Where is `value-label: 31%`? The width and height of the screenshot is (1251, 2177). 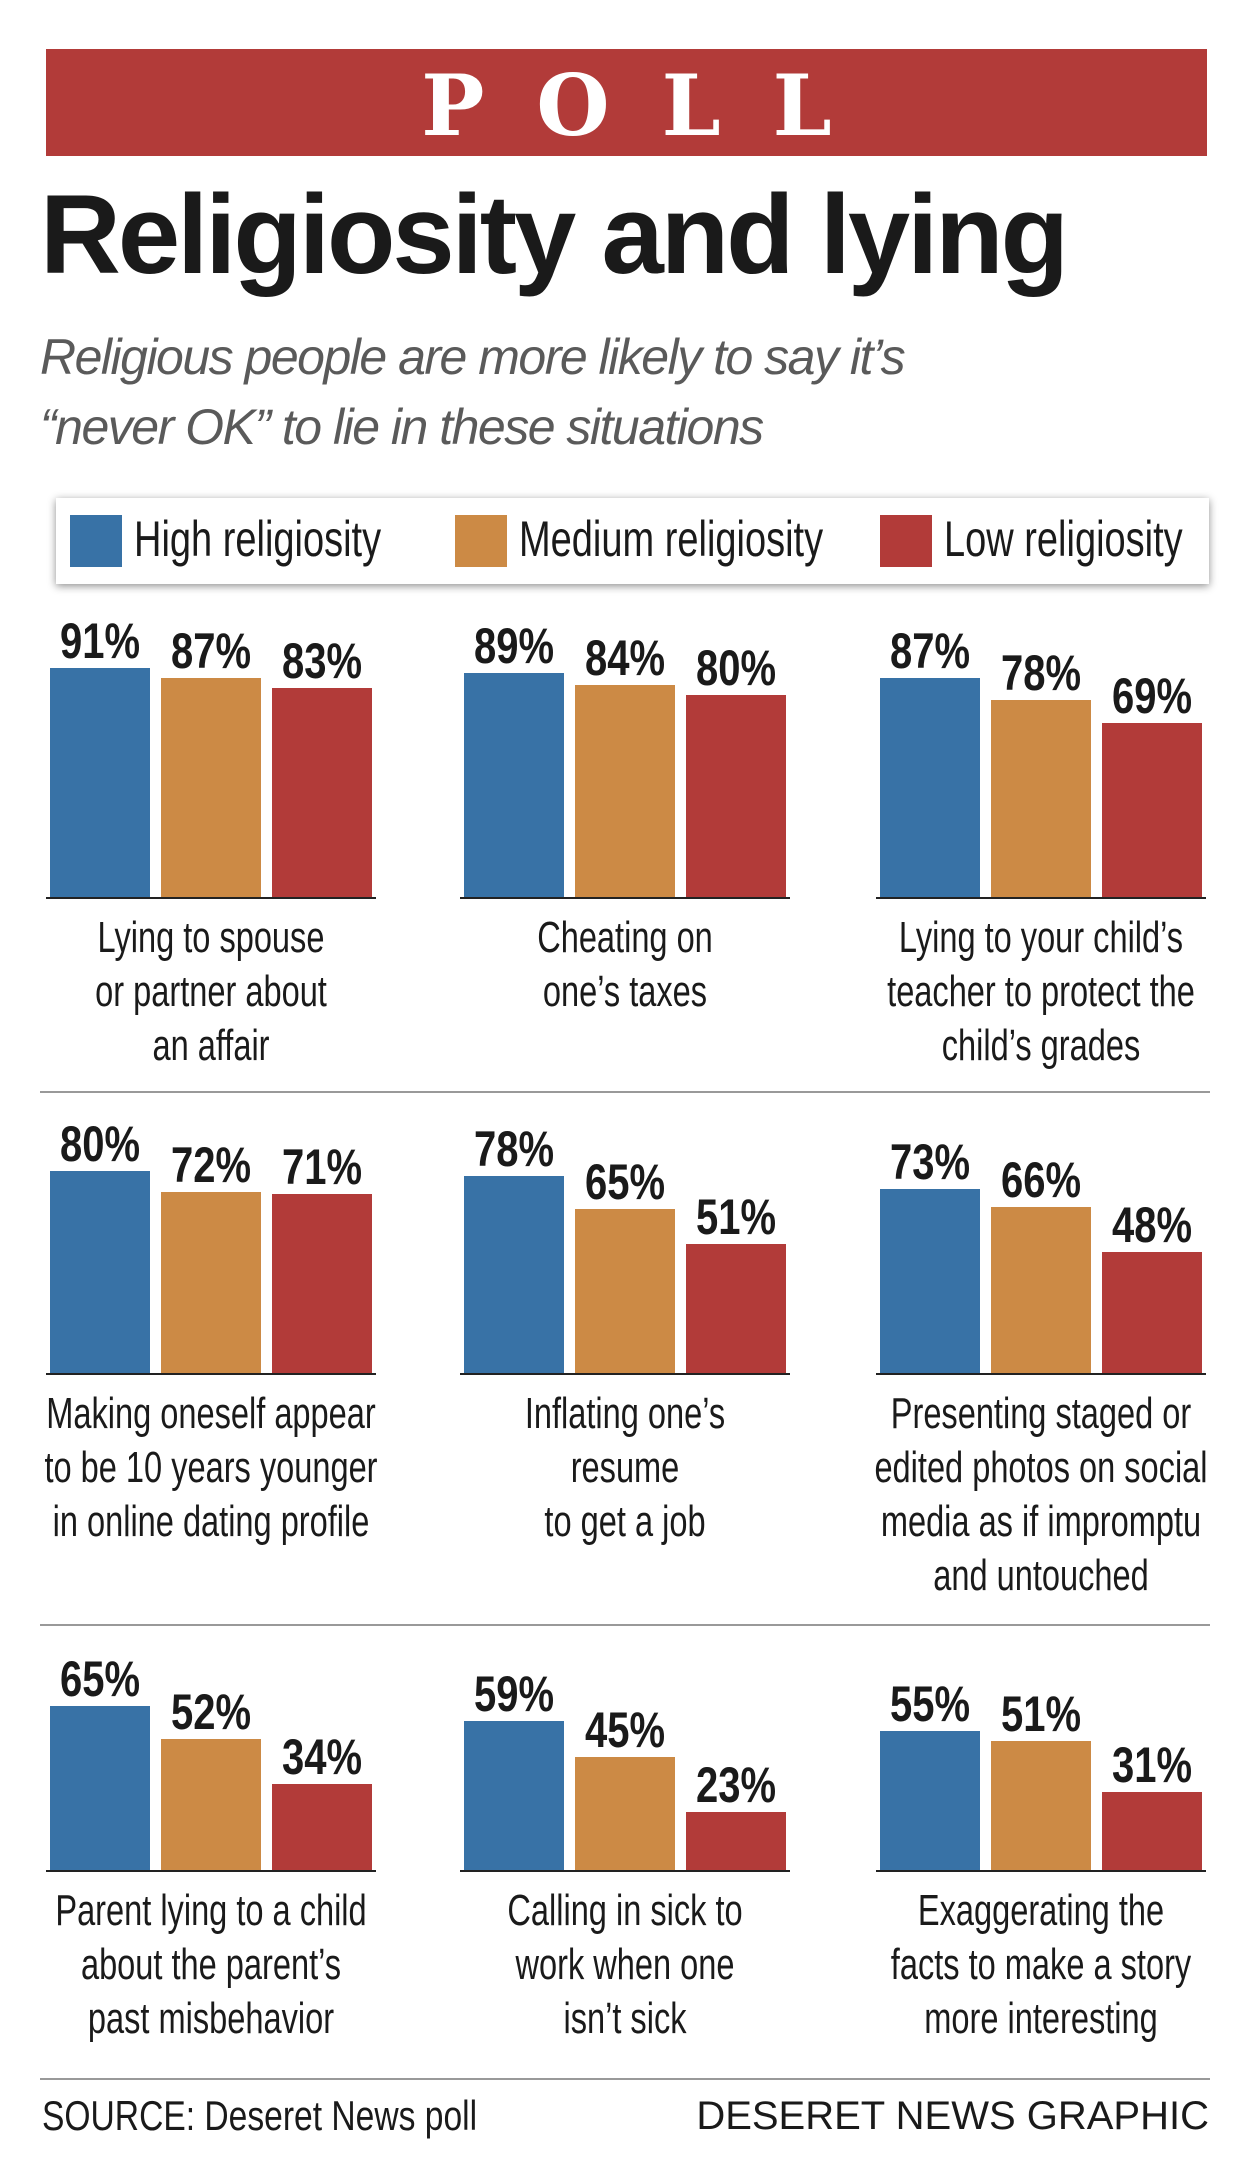
value-label: 31% is located at coordinates (1152, 1764).